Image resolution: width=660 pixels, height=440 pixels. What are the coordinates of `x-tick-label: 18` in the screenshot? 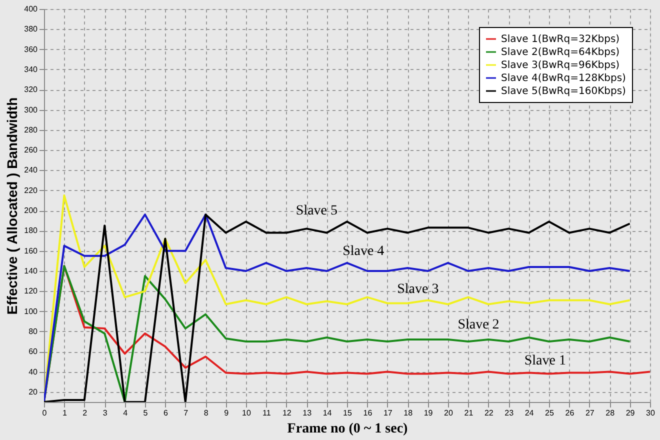 It's located at (409, 413).